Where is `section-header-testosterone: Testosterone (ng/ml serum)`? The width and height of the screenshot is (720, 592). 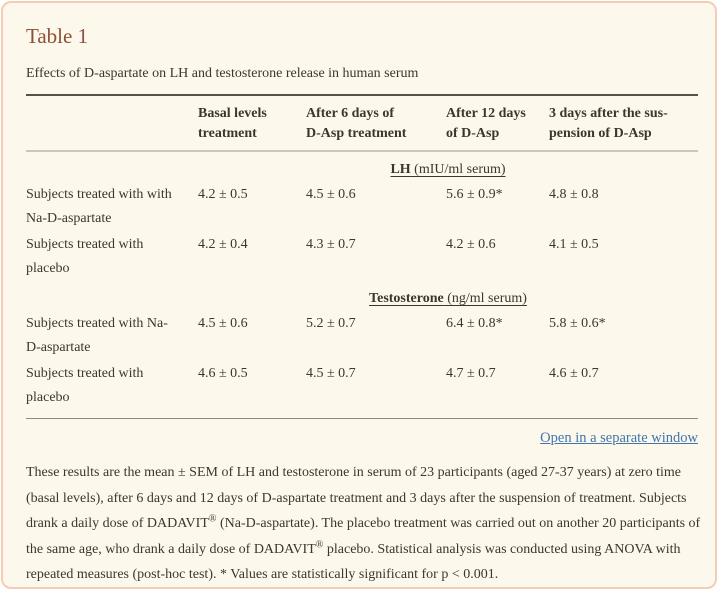 section-header-testosterone: Testosterone (ng/ml serum) is located at coordinates (362, 295).